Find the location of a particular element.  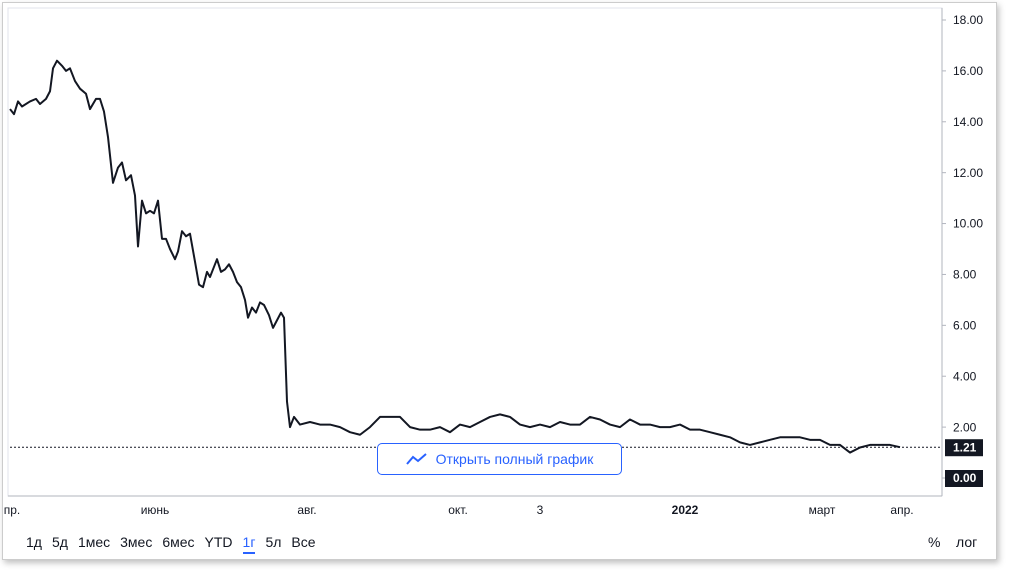

y-tick-box is located at coordinates (964, 478).